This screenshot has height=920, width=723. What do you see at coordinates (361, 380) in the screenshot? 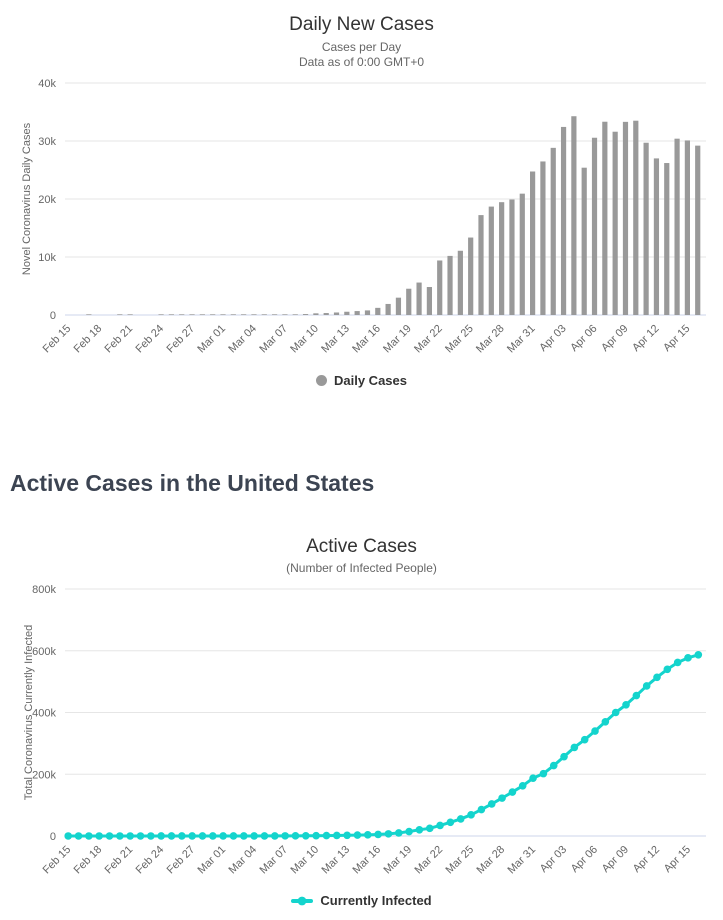
I see `daily-cases-legend: Daily Cases` at bounding box center [361, 380].